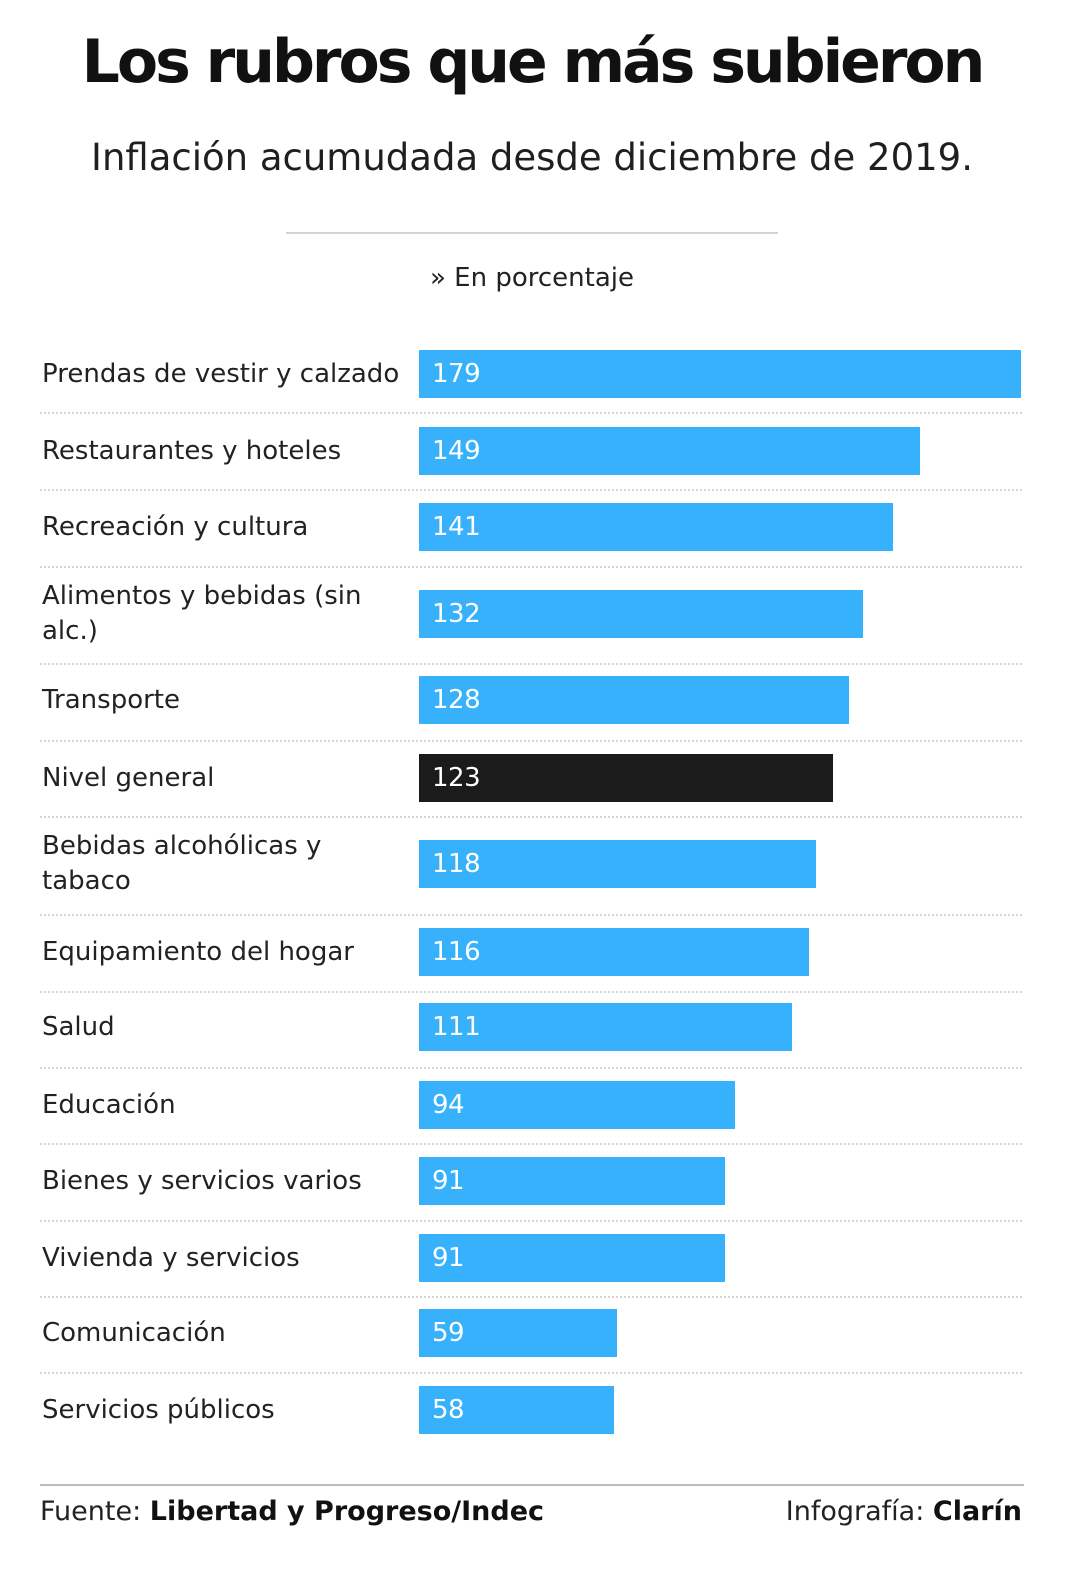  Describe the element at coordinates (347, 1511) in the screenshot. I see `source-value: Libertad y Progreso/Indec` at that location.